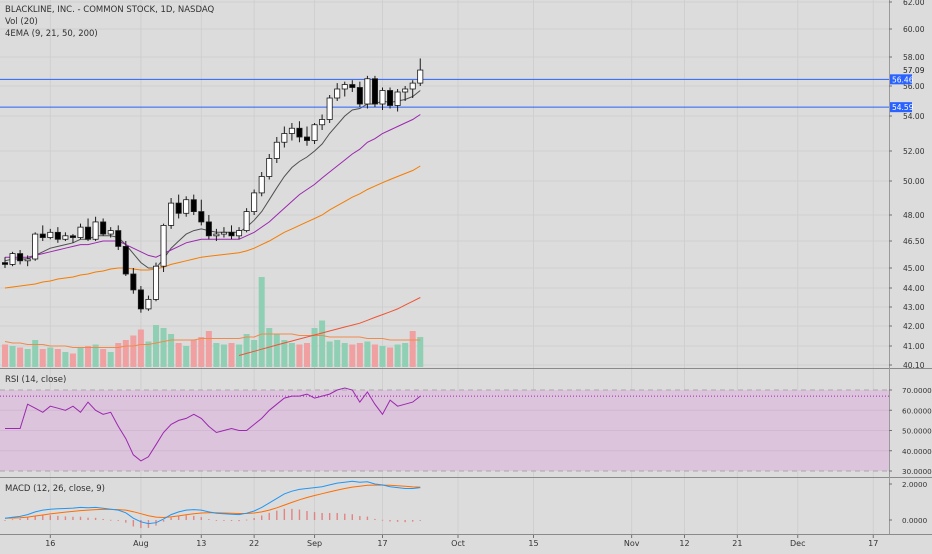 The width and height of the screenshot is (932, 554). I want to click on macd-legend: MACD (12, 26, close, 9), so click(55, 489).